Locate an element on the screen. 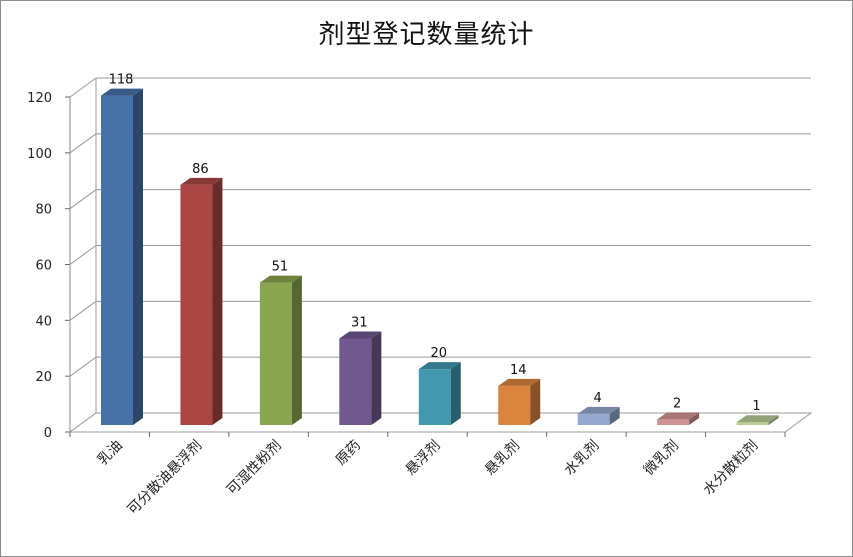 This screenshot has height=557, width=853. data-label: 1 is located at coordinates (756, 406).